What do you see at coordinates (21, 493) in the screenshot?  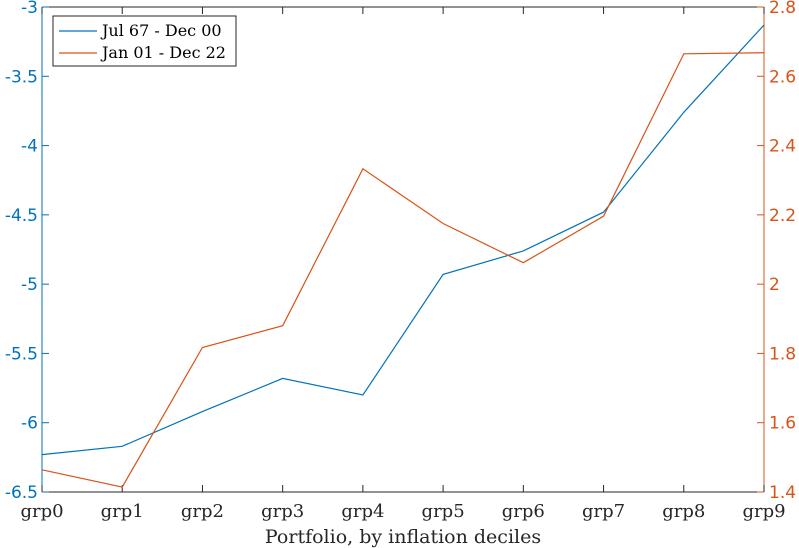 I see `left-y-tick-label: -6.5` at bounding box center [21, 493].